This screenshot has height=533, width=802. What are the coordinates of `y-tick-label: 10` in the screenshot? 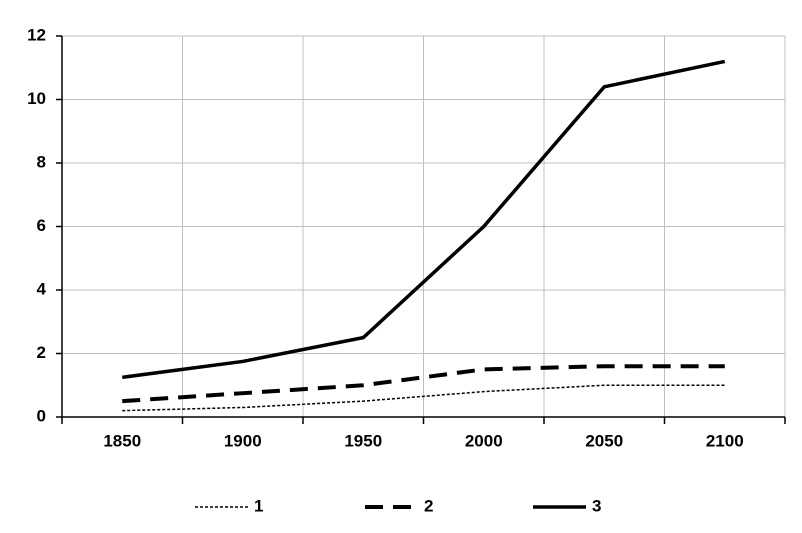 It's located at (36, 98).